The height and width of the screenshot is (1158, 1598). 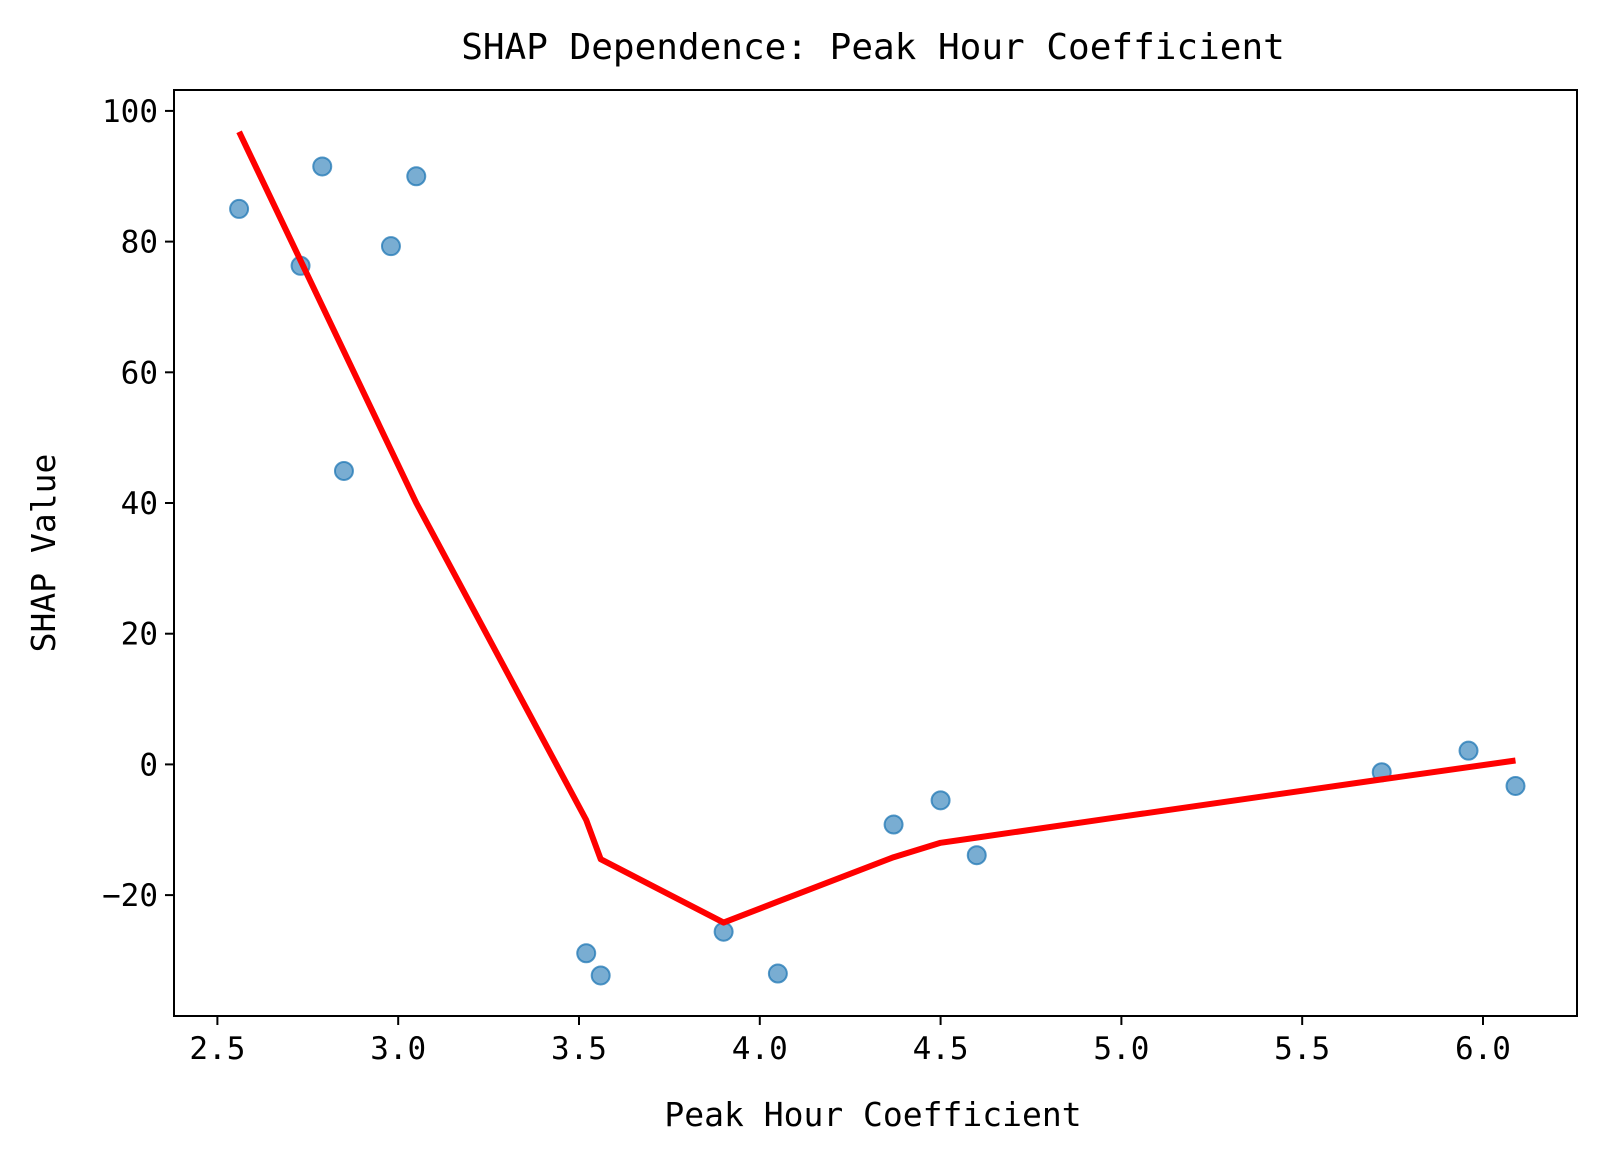 I want to click on x-tick-label: 6.0, so click(x=1483, y=1049).